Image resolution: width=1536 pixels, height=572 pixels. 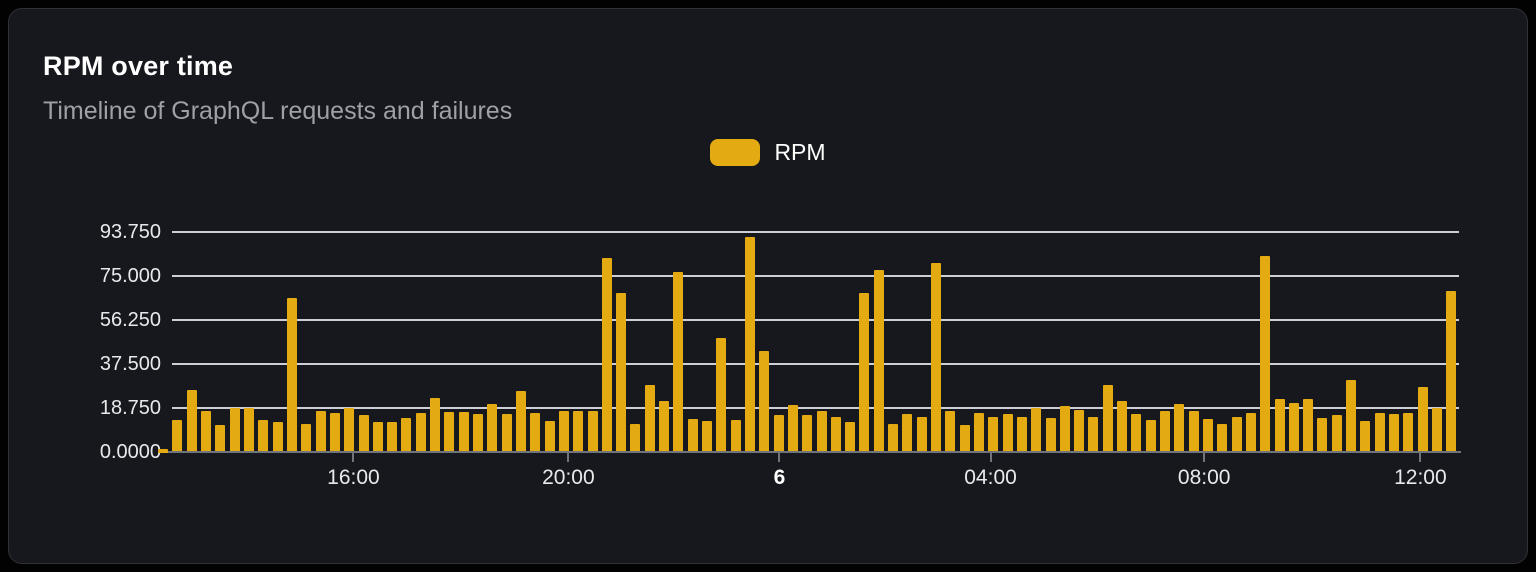 What do you see at coordinates (768, 152) in the screenshot?
I see `legend-item-rpm: RPM` at bounding box center [768, 152].